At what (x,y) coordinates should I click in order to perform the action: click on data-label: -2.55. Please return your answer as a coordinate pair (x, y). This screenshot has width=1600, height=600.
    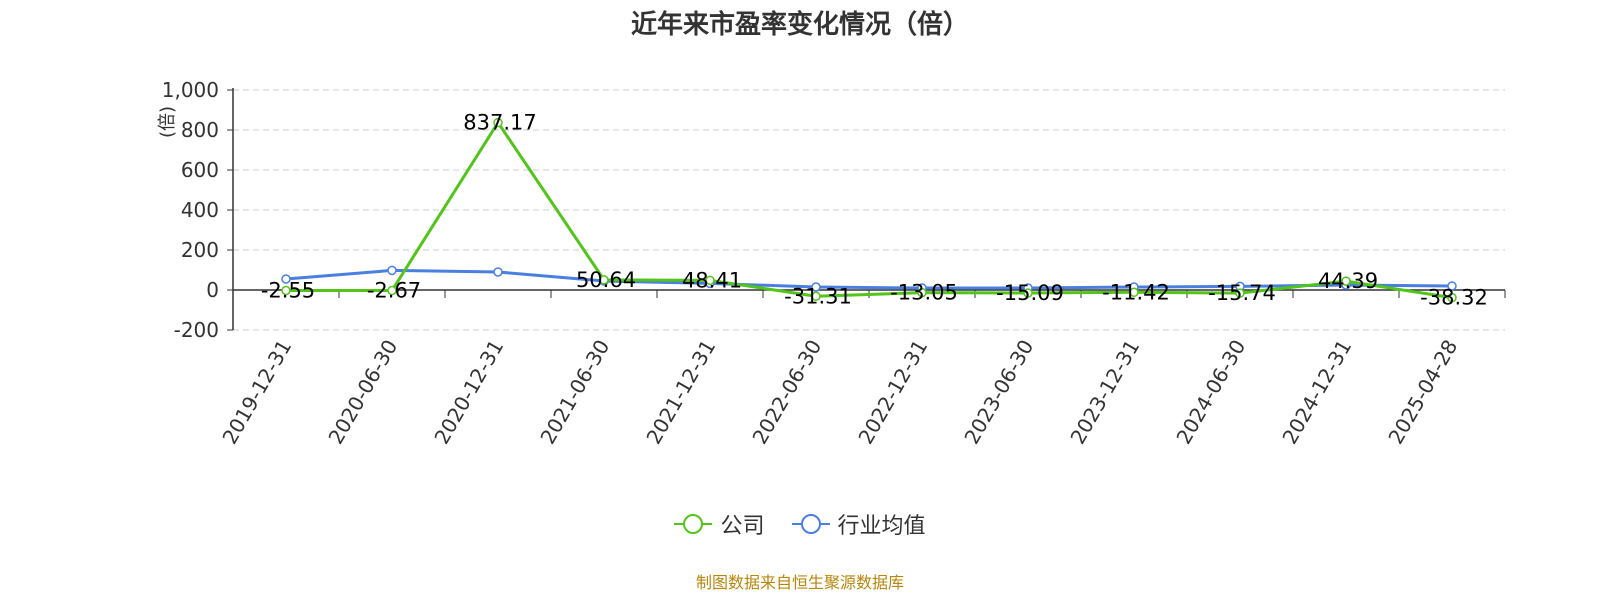
    Looking at the image, I should click on (288, 291).